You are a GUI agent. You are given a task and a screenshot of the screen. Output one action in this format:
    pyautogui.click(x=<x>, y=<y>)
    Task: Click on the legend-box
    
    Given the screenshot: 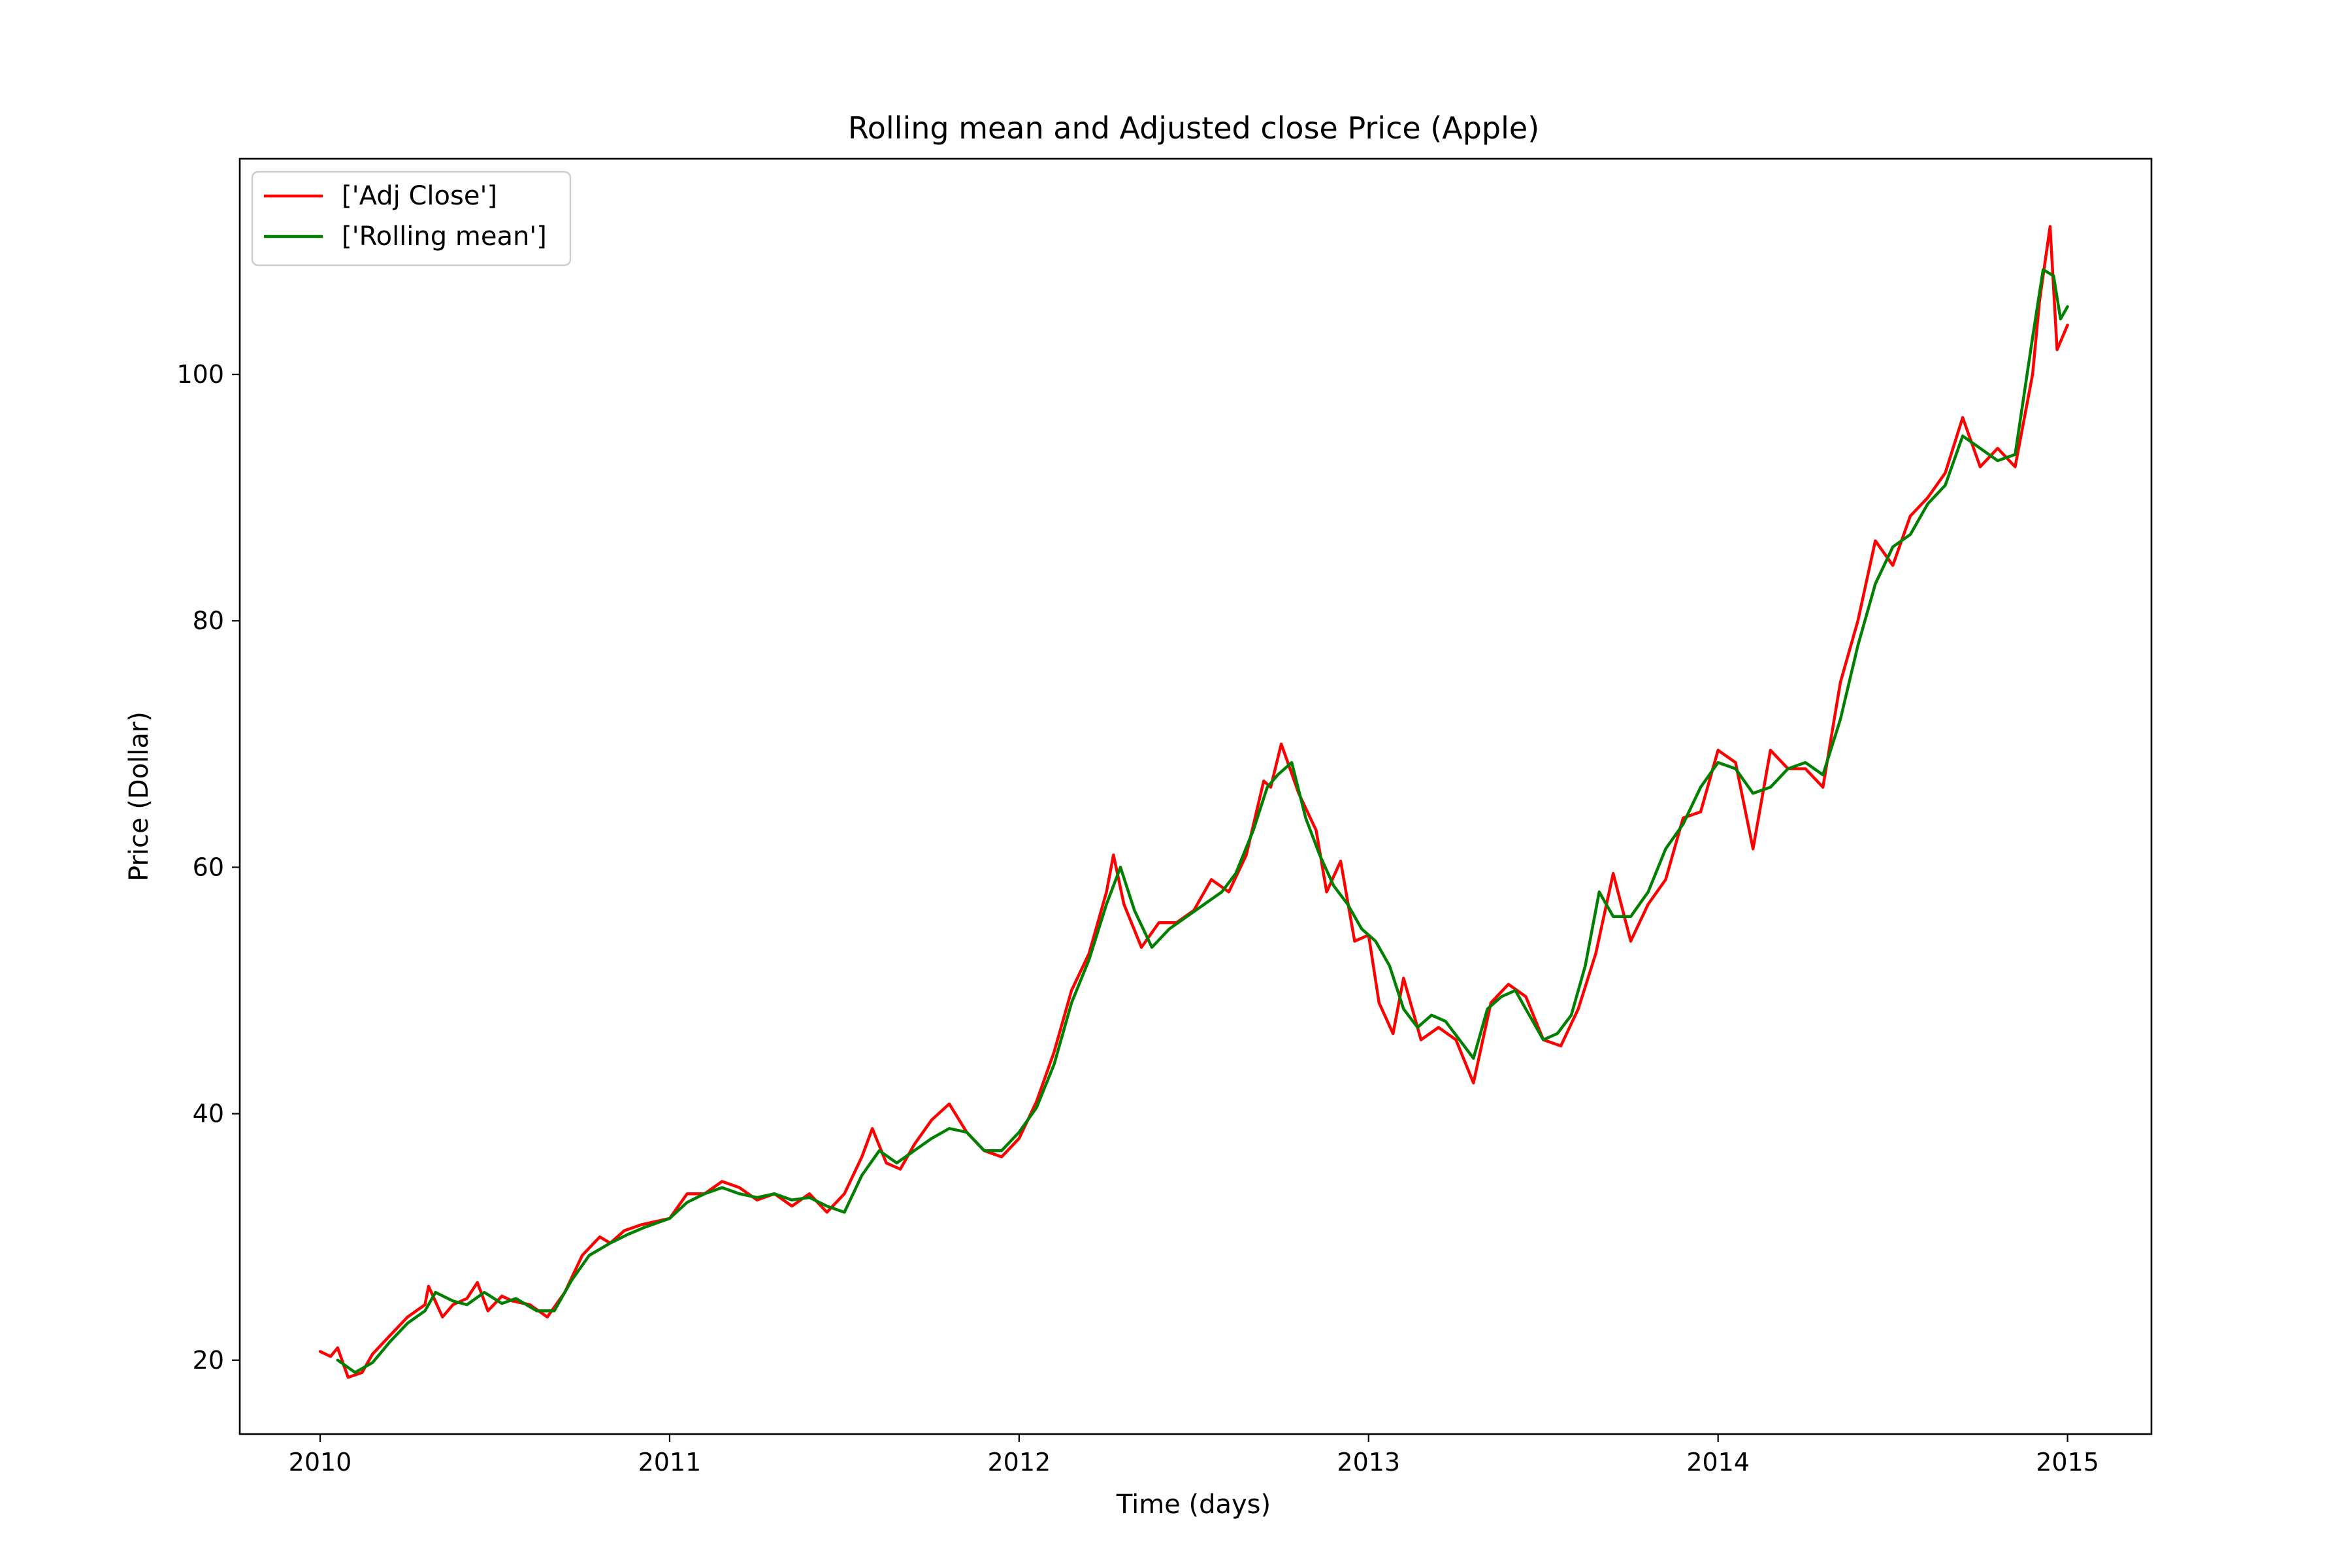 What is the action you would take?
    pyautogui.click(x=411, y=219)
    